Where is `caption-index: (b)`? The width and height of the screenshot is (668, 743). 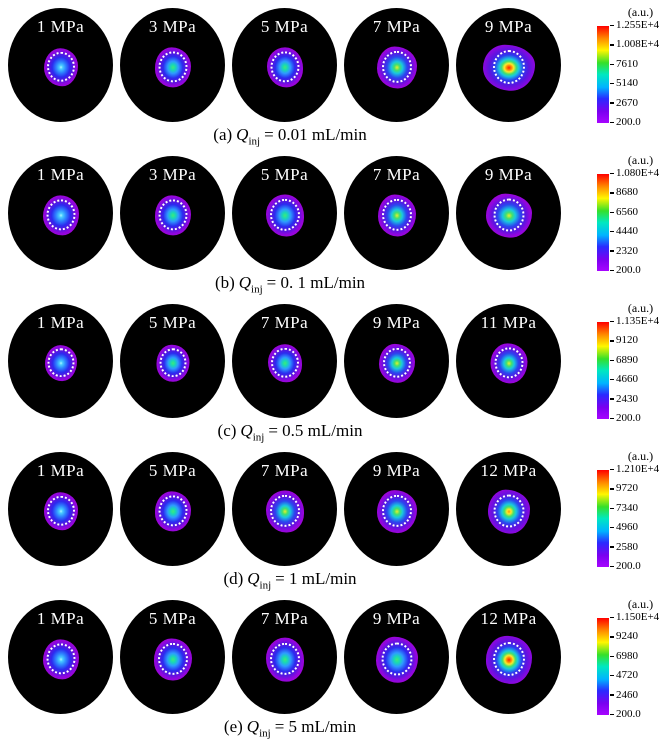
caption-index: (b) is located at coordinates (224, 282).